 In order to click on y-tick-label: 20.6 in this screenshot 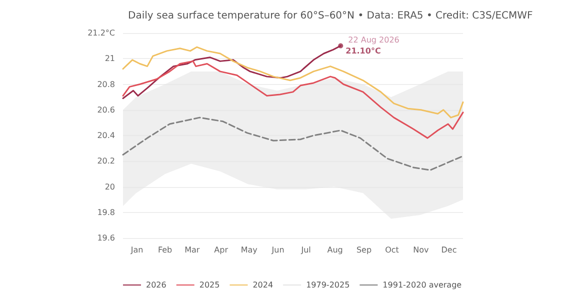, I will do `click(106, 109)`.